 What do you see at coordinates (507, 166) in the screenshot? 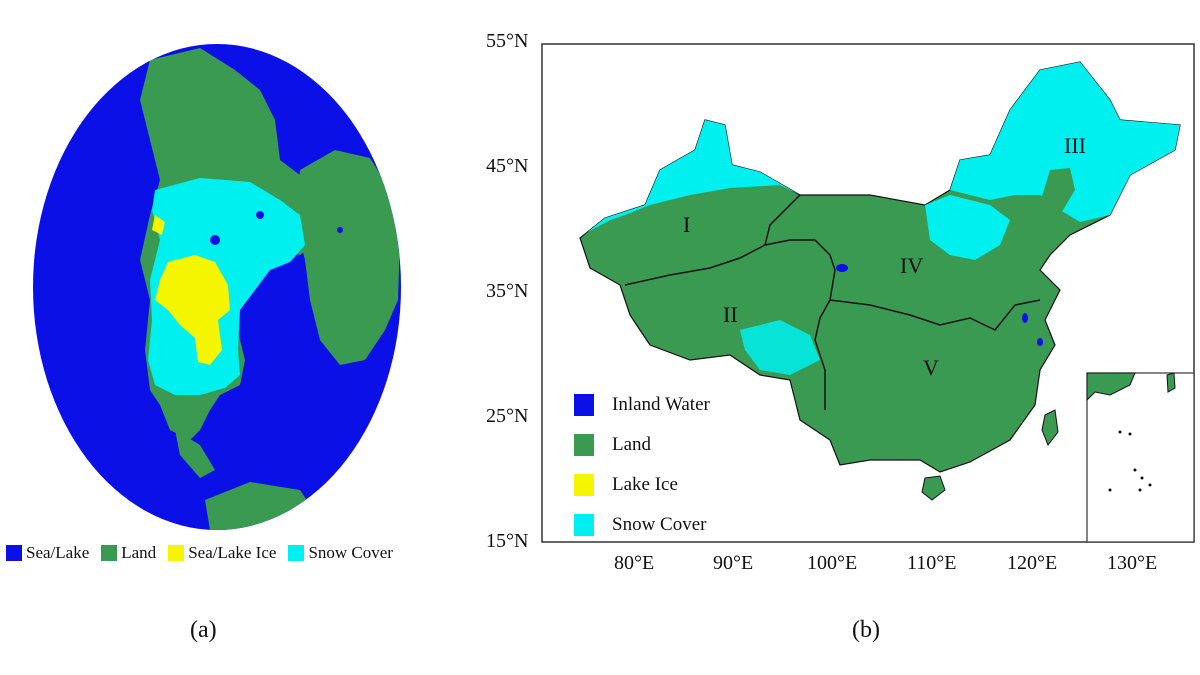
I see `lat-tick-label: 45°N` at bounding box center [507, 166].